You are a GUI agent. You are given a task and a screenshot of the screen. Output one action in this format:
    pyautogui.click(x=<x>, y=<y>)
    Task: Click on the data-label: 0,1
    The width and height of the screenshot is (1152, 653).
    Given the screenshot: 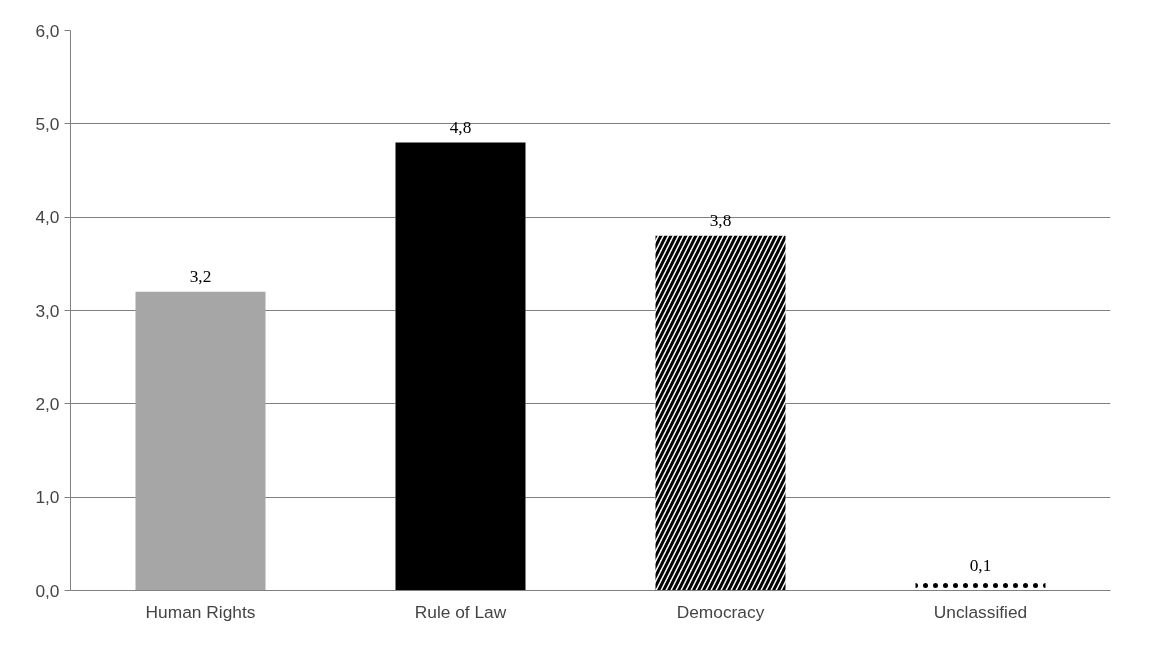 What is the action you would take?
    pyautogui.click(x=980, y=566)
    